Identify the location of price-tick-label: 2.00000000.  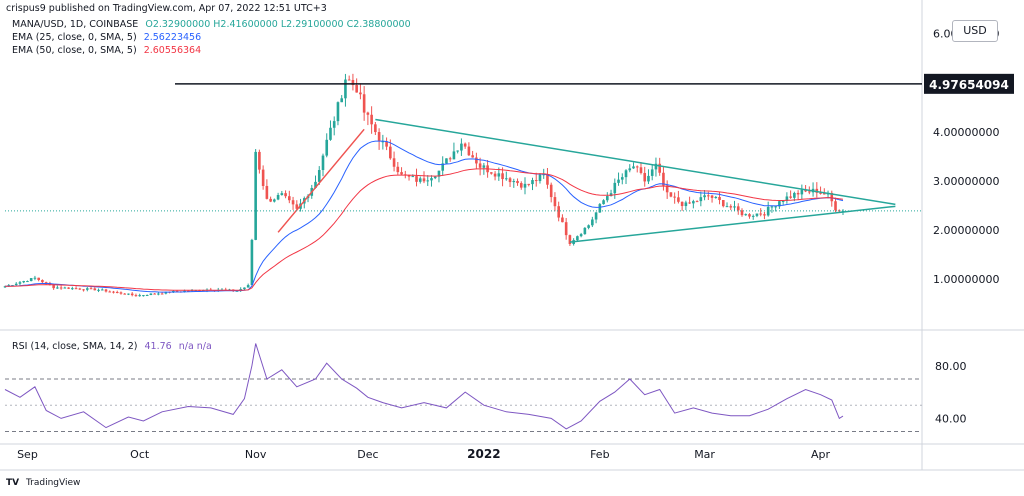
(966, 230).